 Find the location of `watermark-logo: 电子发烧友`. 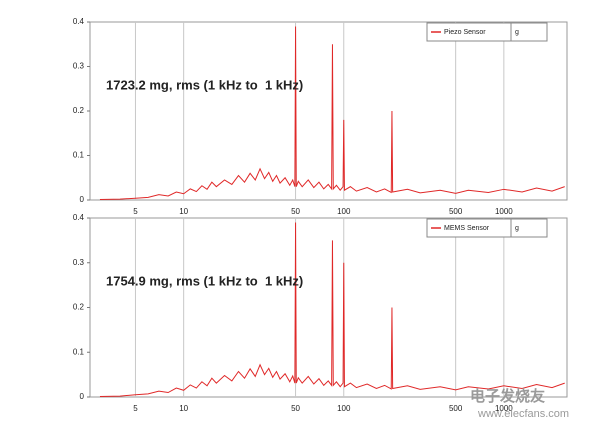

watermark-logo: 电子发烧友 is located at coordinates (507, 396).